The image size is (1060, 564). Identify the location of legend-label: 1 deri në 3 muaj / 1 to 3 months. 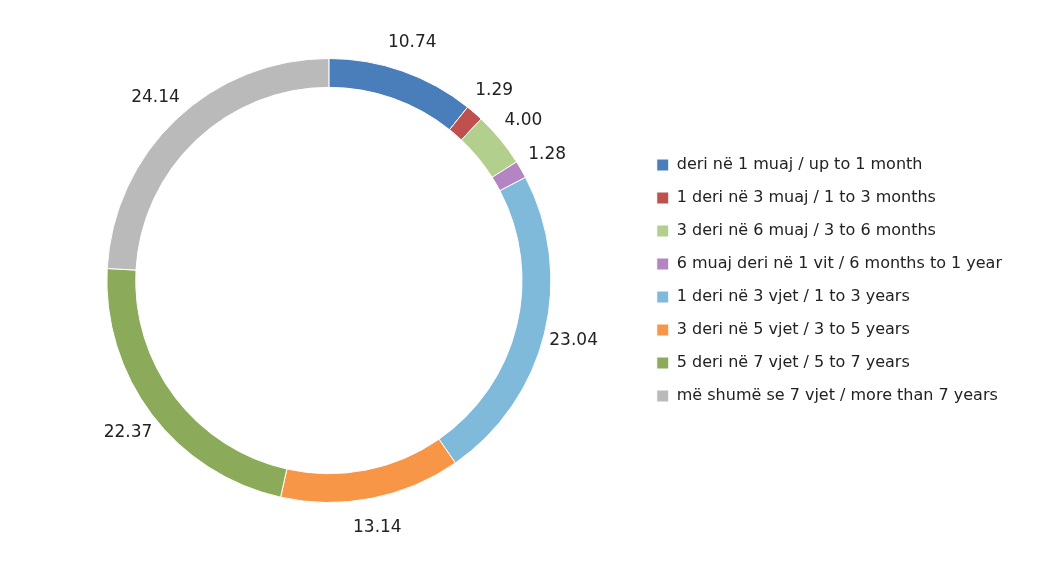
(806, 197).